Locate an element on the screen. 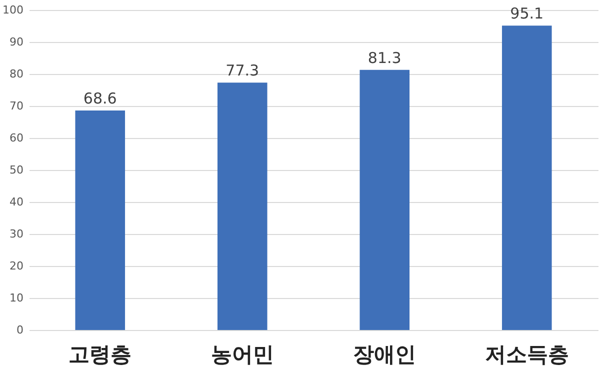 This screenshot has height=369, width=600. y-tick-label: 90 is located at coordinates (17, 42).